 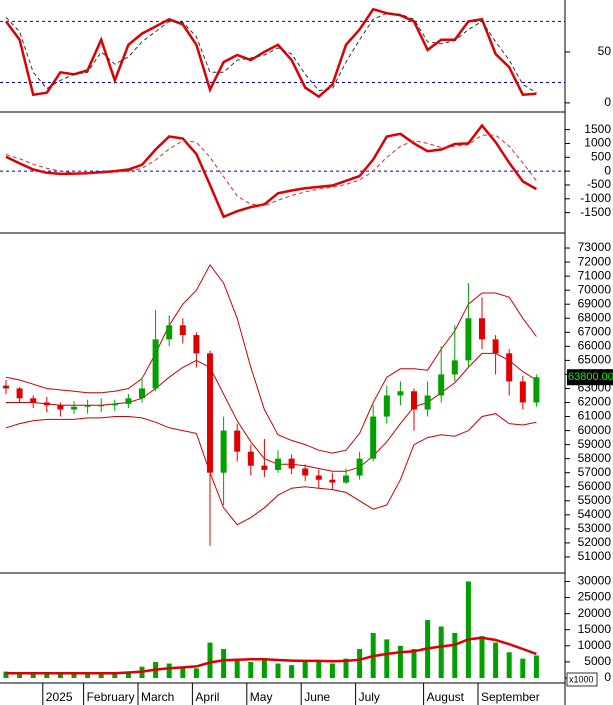 What do you see at coordinates (595, 542) in the screenshot?
I see `y-tick-label: 52000` at bounding box center [595, 542].